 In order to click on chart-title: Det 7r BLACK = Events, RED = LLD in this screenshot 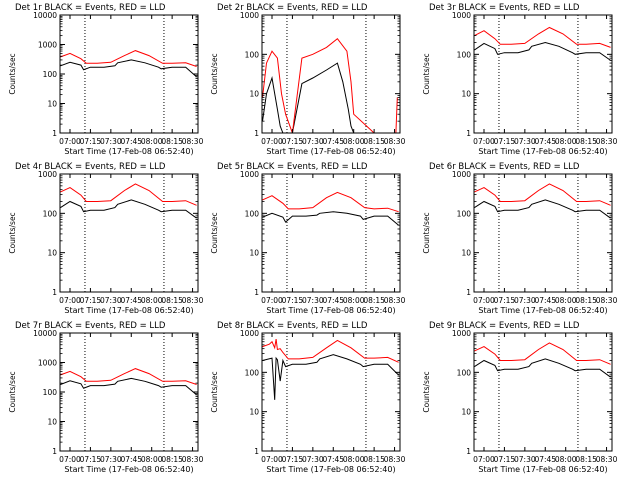, I will do `click(90, 326)`.